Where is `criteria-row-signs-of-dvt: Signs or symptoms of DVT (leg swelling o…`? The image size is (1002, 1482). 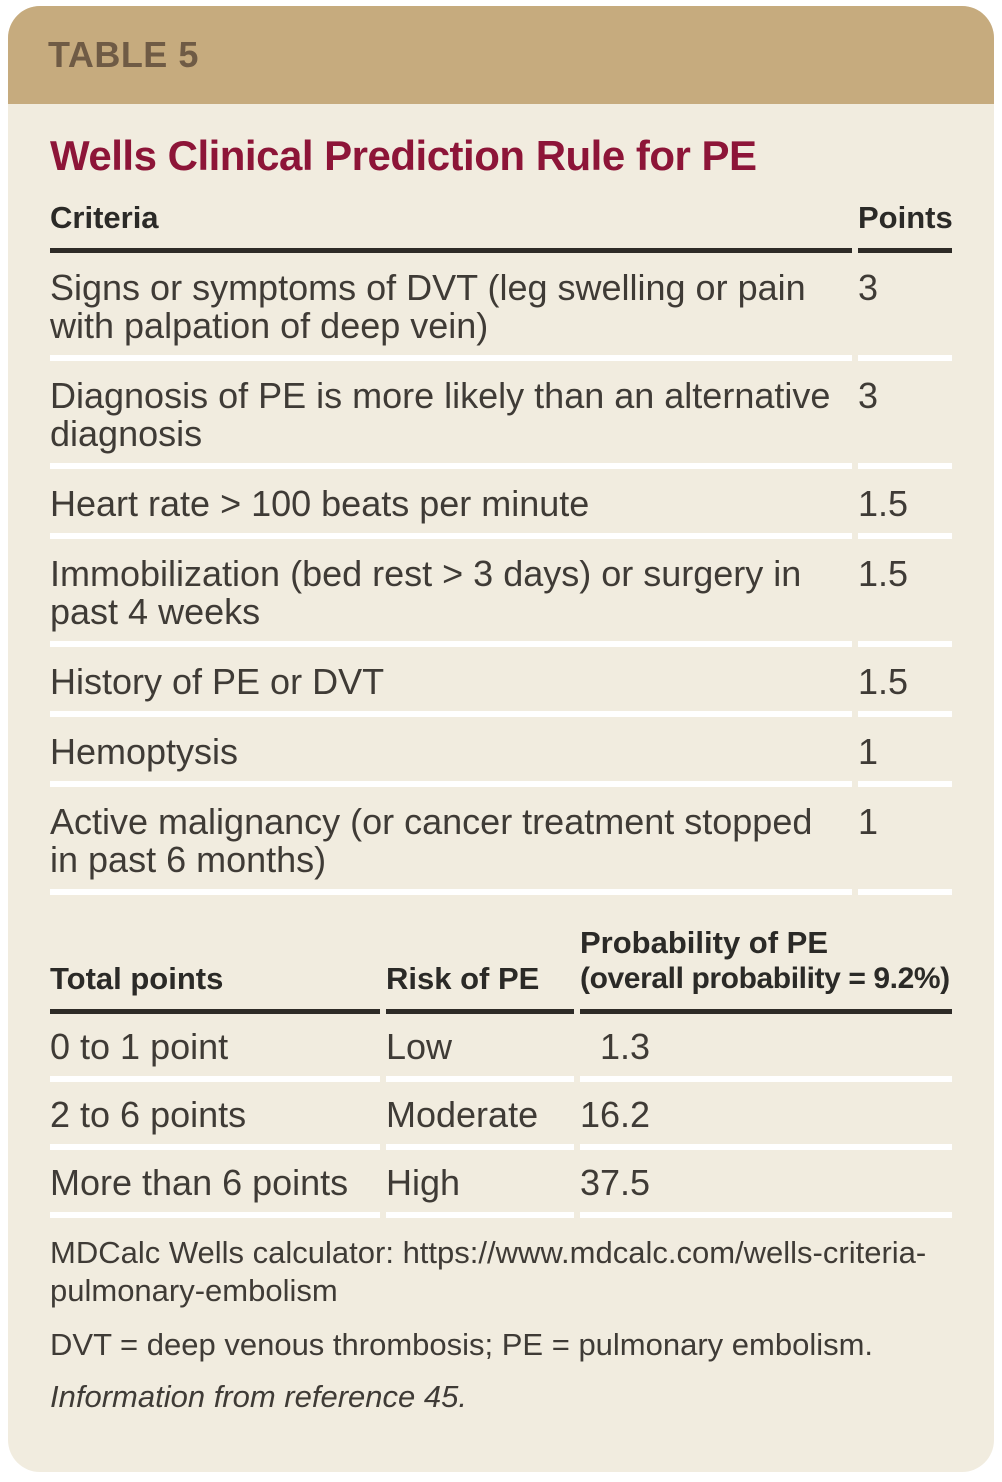 criteria-row-signs-of-dvt: Signs or symptoms of DVT (leg swelling o… is located at coordinates (501, 307).